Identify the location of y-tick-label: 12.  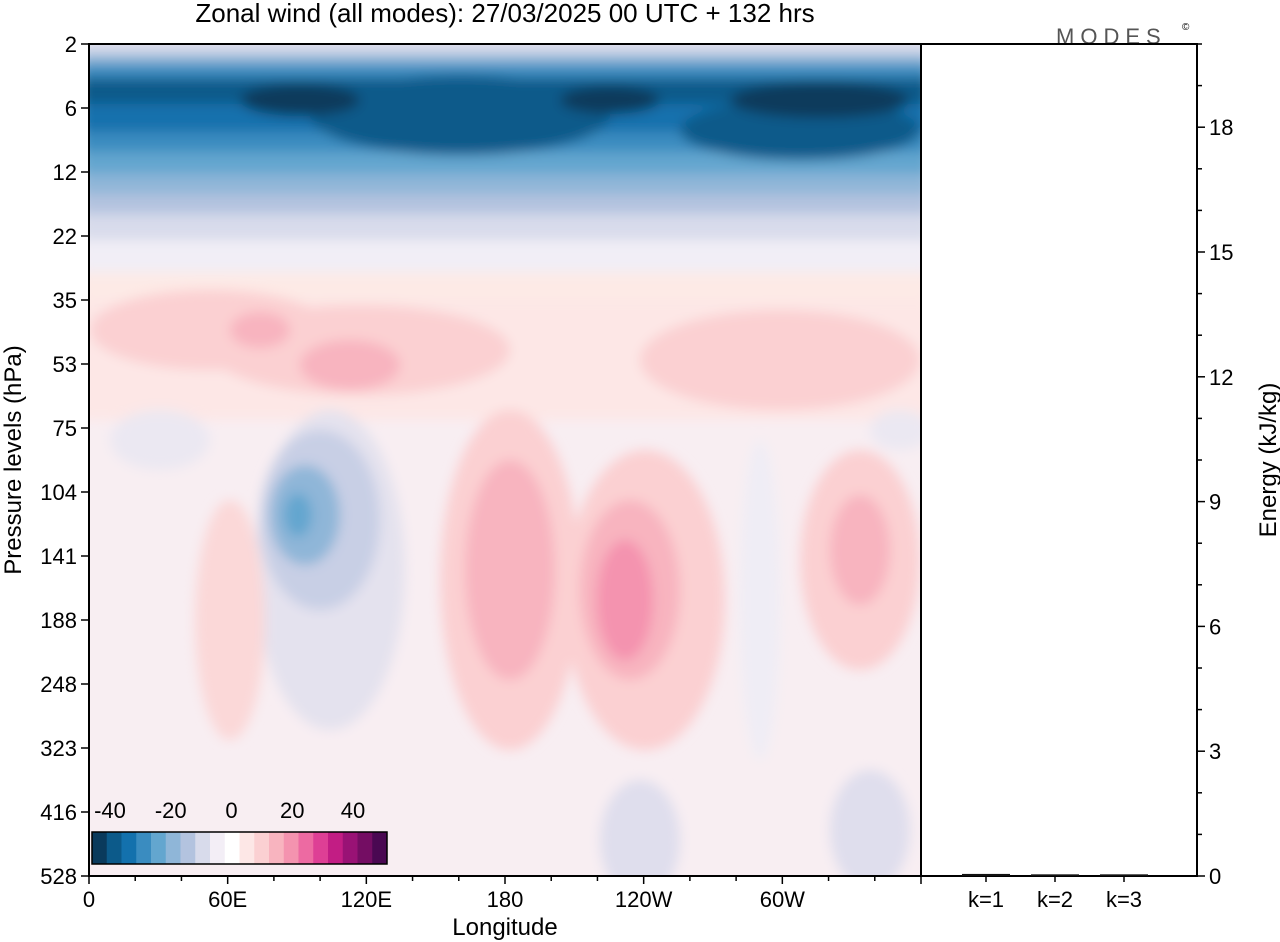
(65, 172).